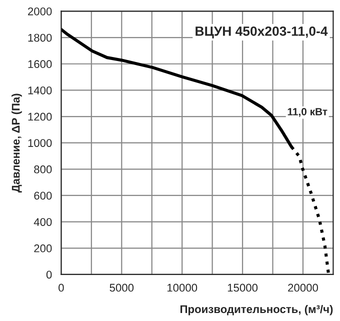  What do you see at coordinates (49, 274) in the screenshot?
I see `y-tick-label: 0` at bounding box center [49, 274].